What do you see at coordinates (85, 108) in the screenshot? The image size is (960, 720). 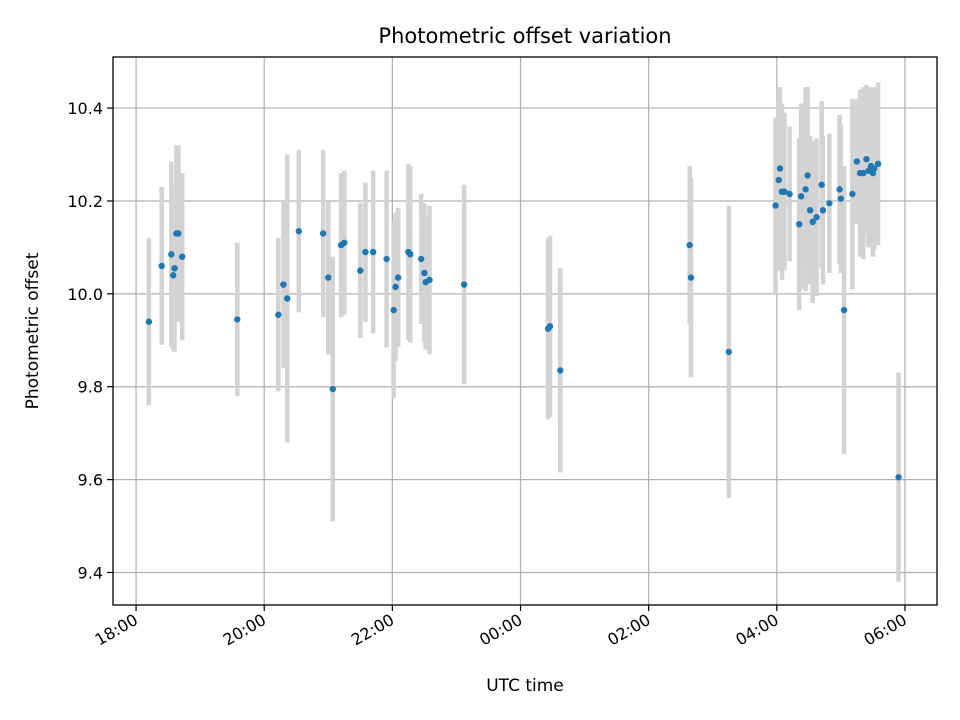 I see `y-tick-label: 10.4` at bounding box center [85, 108].